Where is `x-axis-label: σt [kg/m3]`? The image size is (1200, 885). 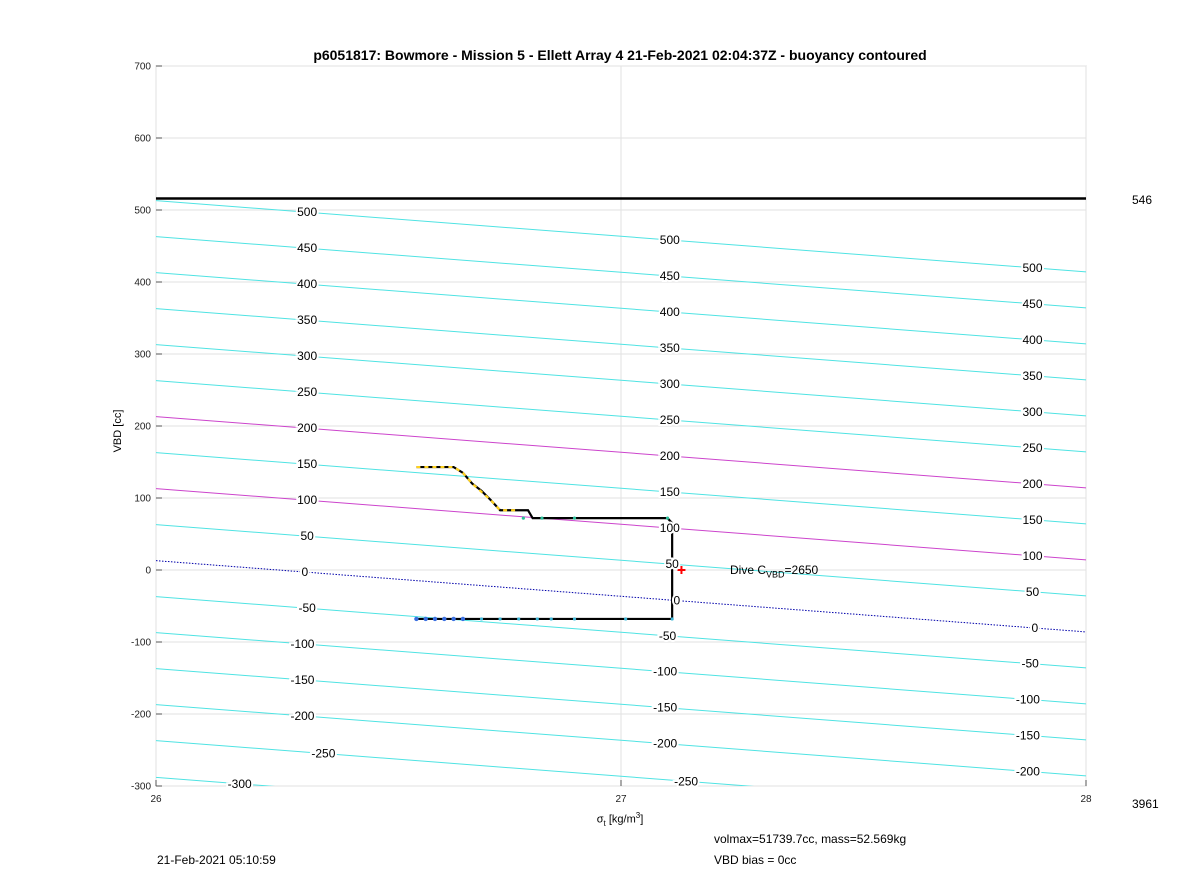 x-axis-label: σt [kg/m3] is located at coordinates (620, 819).